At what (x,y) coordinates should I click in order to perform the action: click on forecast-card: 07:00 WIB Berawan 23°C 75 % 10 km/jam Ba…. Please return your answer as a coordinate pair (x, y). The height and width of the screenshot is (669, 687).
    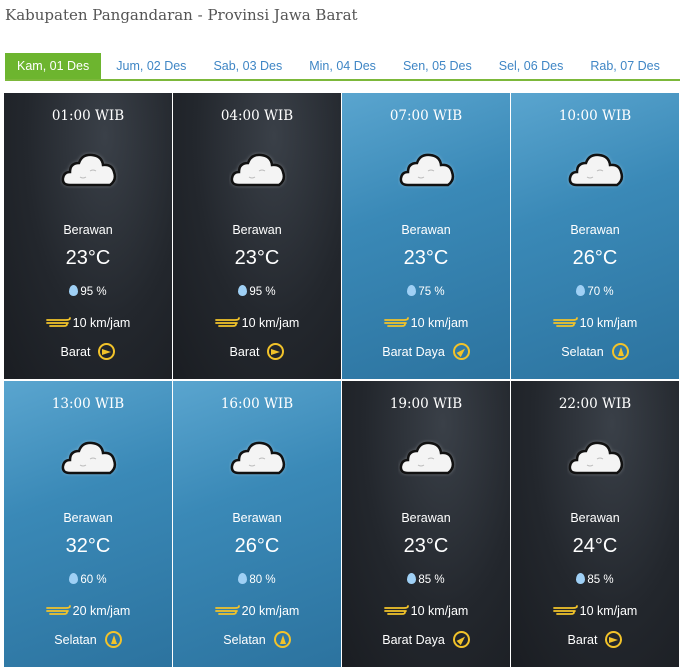
    Looking at the image, I should click on (426, 236).